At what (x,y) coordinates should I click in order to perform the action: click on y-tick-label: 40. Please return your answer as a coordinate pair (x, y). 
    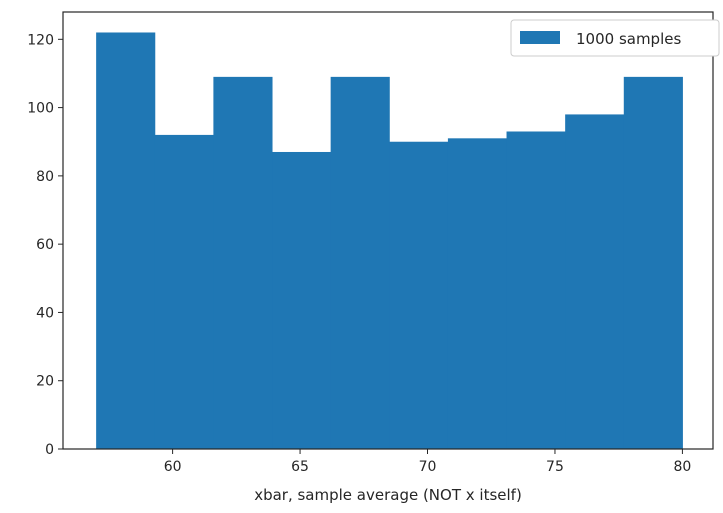
    Looking at the image, I should click on (45, 313).